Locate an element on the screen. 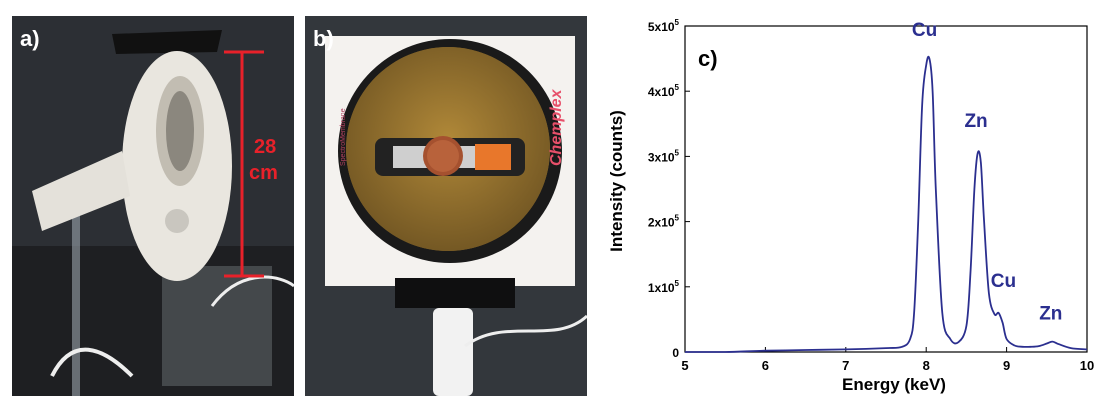 The width and height of the screenshot is (1094, 396). y-tick-label: 5x10⁵ is located at coordinates (664, 26).